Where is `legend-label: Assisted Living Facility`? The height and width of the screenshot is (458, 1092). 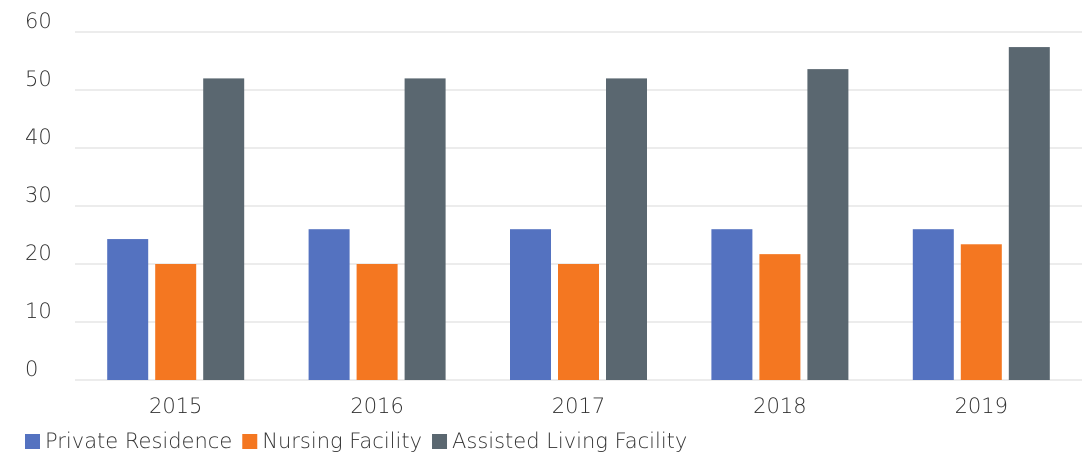 legend-label: Assisted Living Facility is located at coordinates (569, 441).